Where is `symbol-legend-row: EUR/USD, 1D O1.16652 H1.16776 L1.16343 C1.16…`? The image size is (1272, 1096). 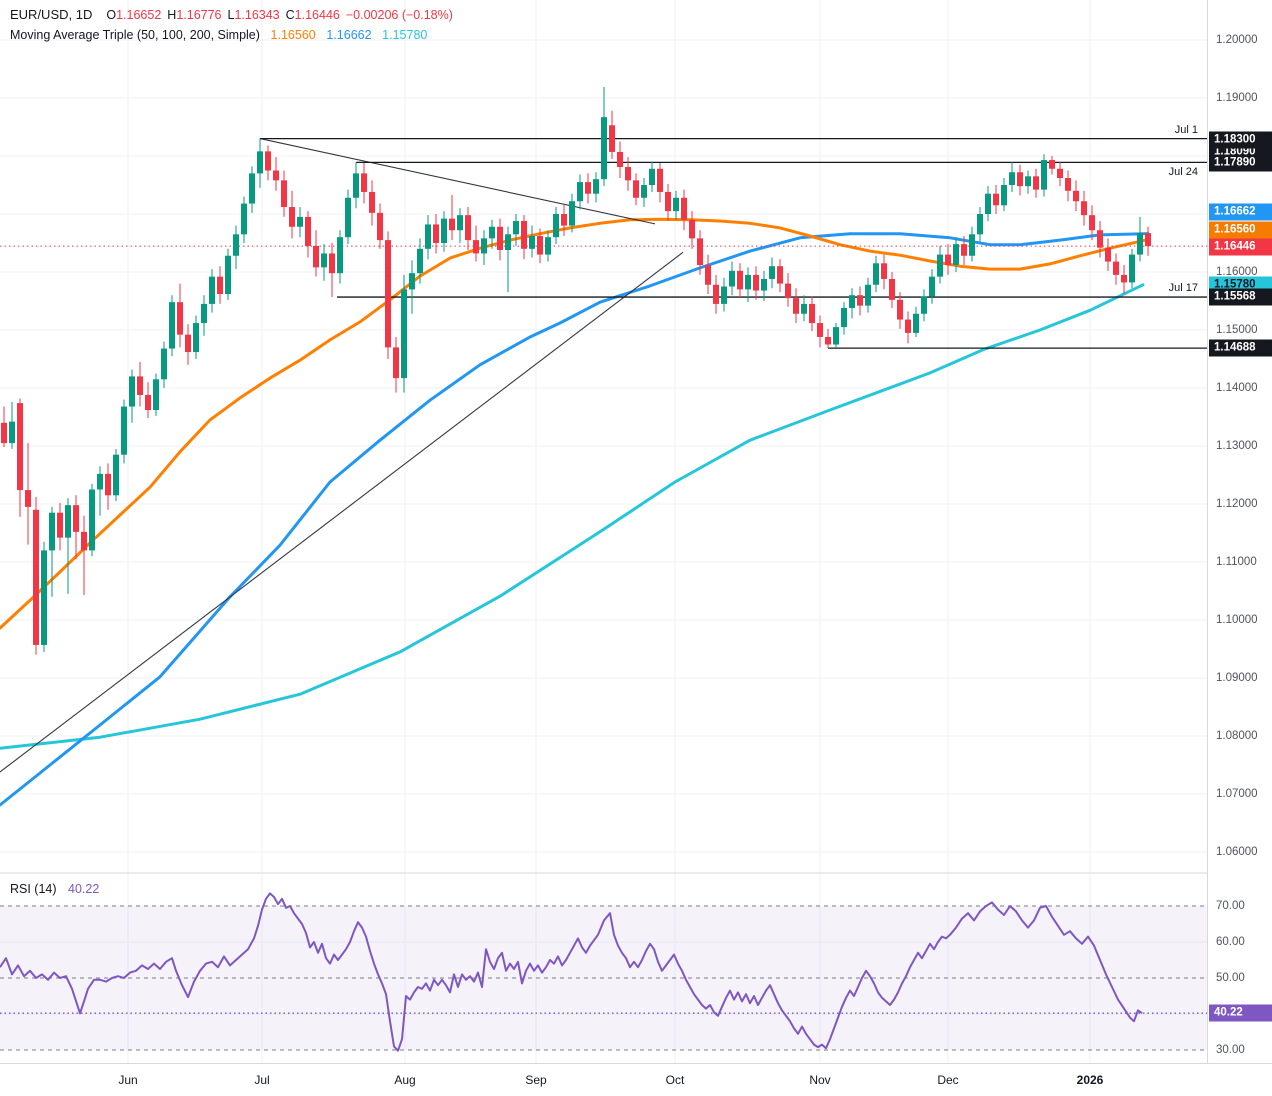 symbol-legend-row: EUR/USD, 1D O1.16652 H1.16776 L1.16343 C1.16… is located at coordinates (231, 15).